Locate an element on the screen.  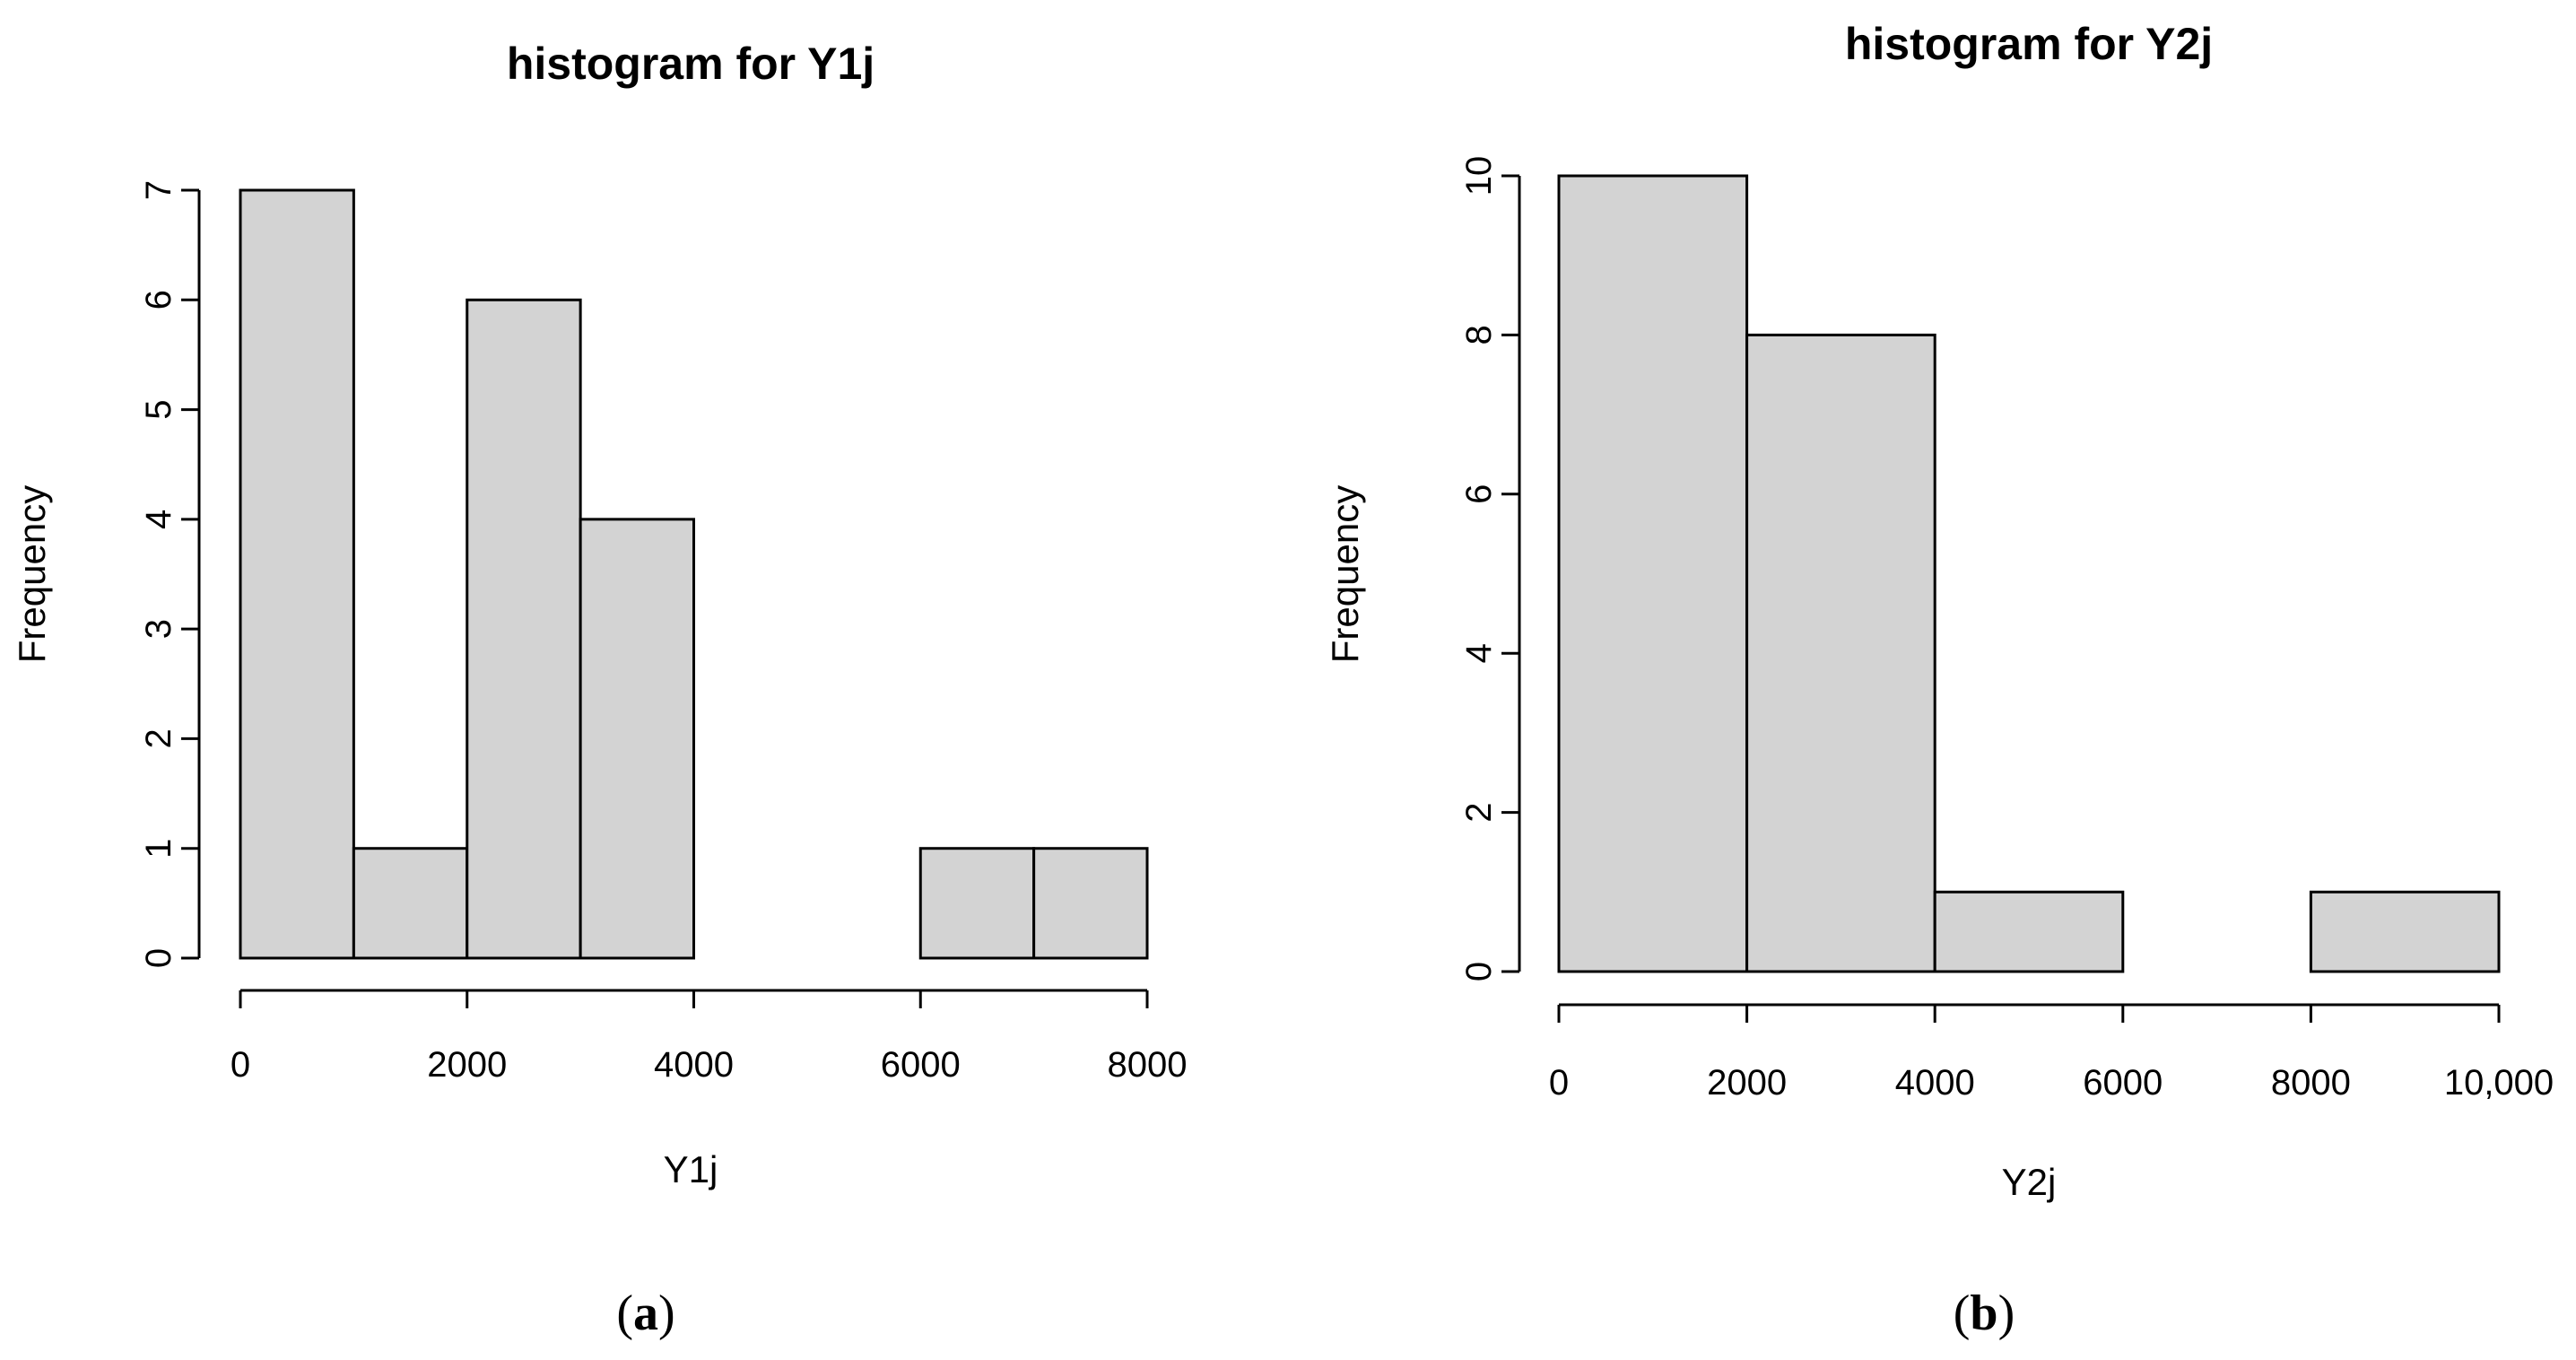
chart-b-x-ticks: 0 2000 4000 6000 8000 10,000 is located at coordinates (2051, 1054).